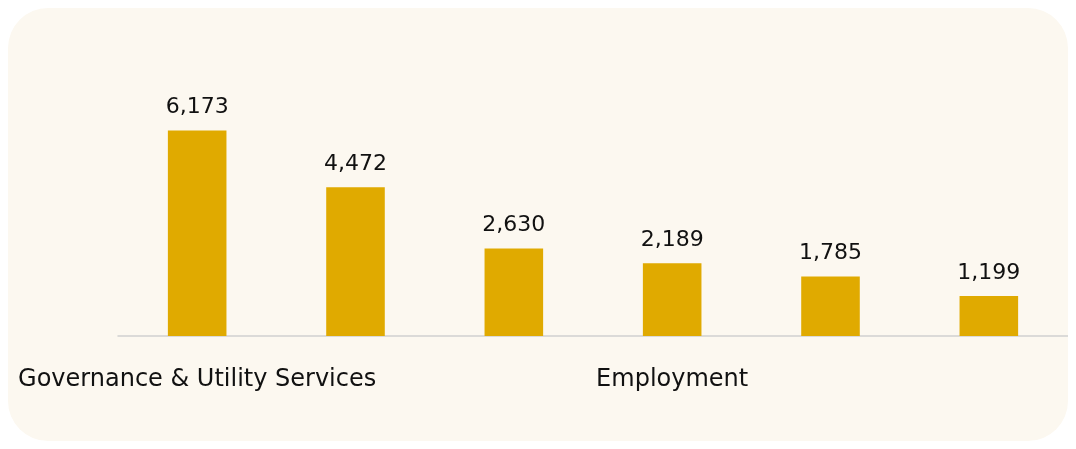 The width and height of the screenshot is (1076, 449). I want to click on data-label: 1,199, so click(989, 271).